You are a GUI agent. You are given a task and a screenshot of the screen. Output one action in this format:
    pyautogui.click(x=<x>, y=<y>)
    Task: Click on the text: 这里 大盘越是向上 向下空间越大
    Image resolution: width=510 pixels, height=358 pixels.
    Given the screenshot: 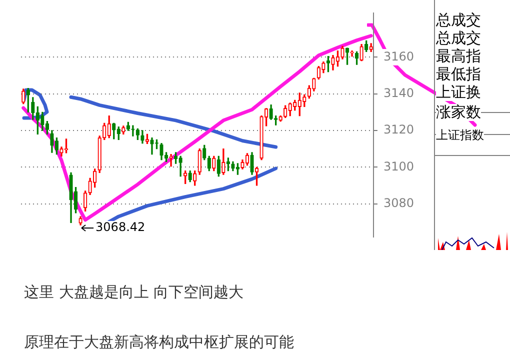 What is the action you would take?
    pyautogui.click(x=134, y=292)
    